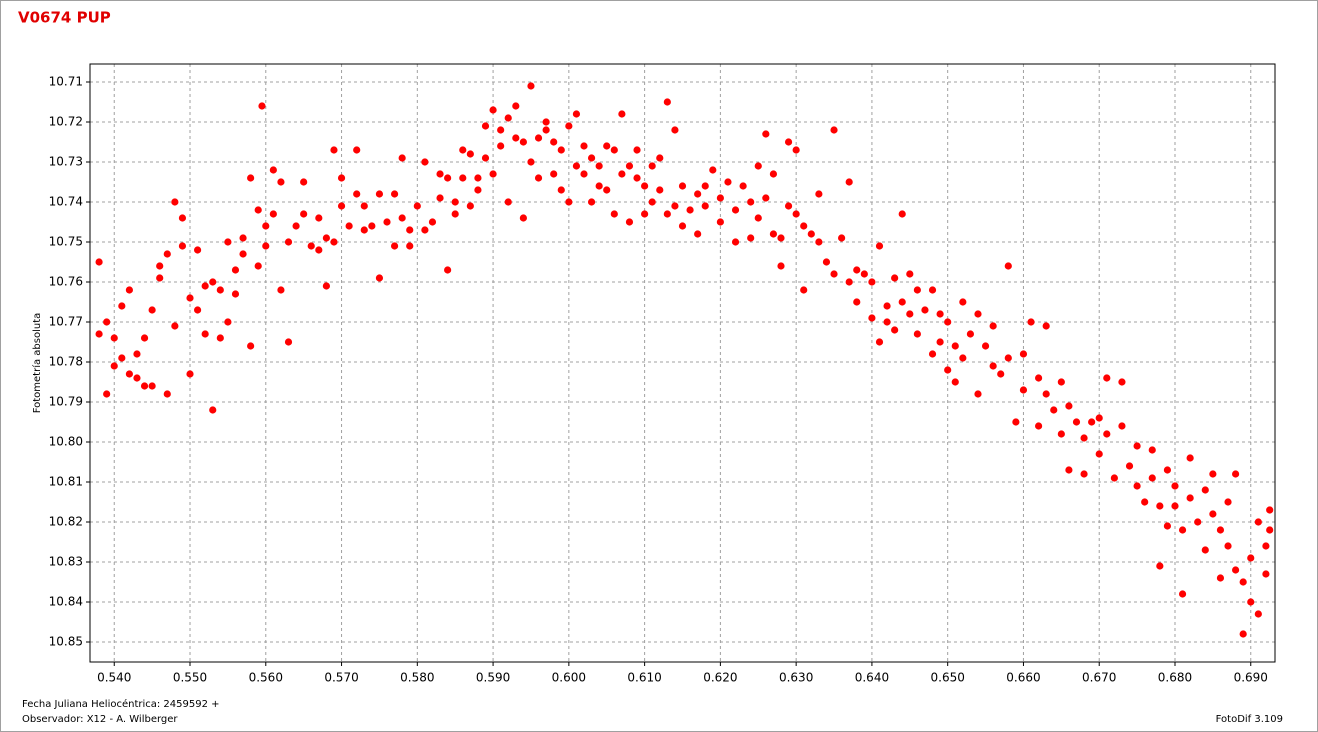 Image resolution: width=1318 pixels, height=732 pixels. I want to click on x-tick-label: 0.660, so click(1023, 678).